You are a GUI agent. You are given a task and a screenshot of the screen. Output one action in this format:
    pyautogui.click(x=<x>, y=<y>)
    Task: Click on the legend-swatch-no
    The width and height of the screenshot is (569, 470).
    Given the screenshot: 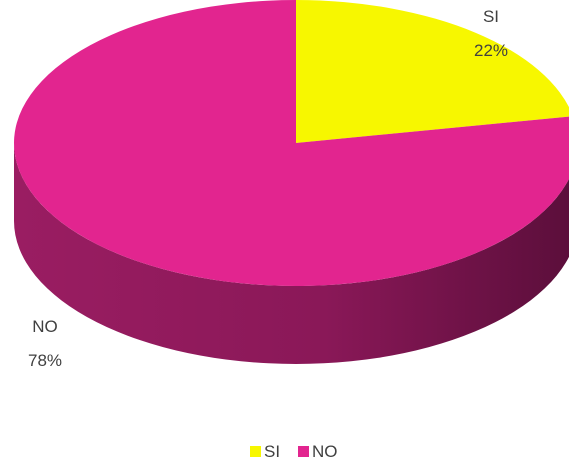 What is the action you would take?
    pyautogui.click(x=303, y=451)
    